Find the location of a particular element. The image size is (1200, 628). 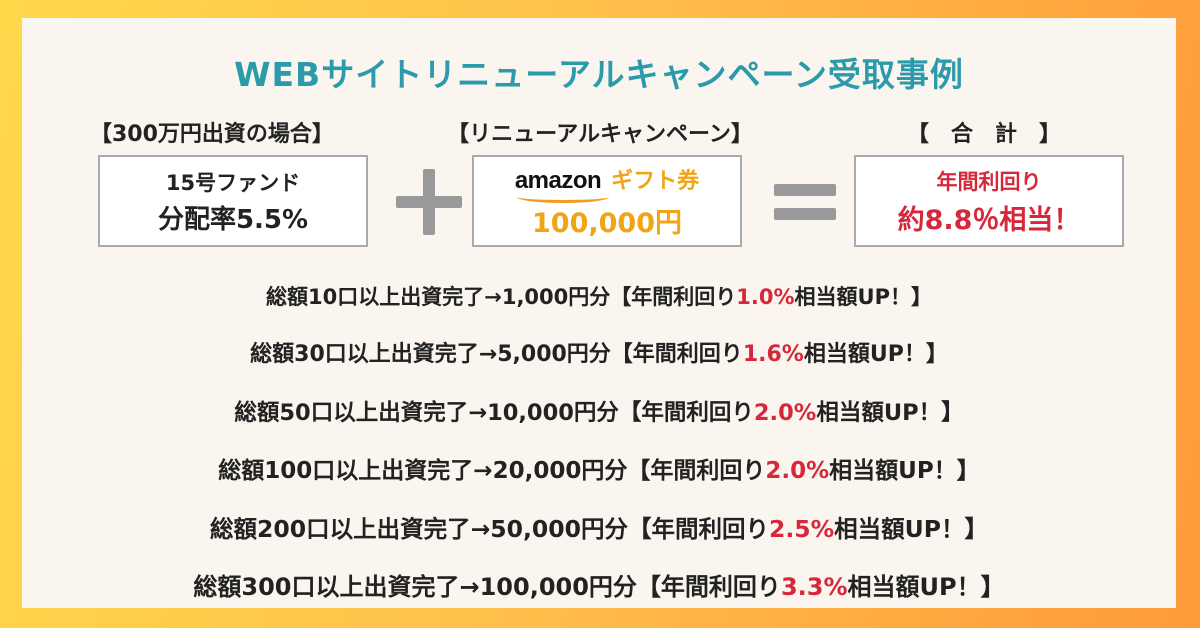

equals-icon is located at coordinates (805, 190).